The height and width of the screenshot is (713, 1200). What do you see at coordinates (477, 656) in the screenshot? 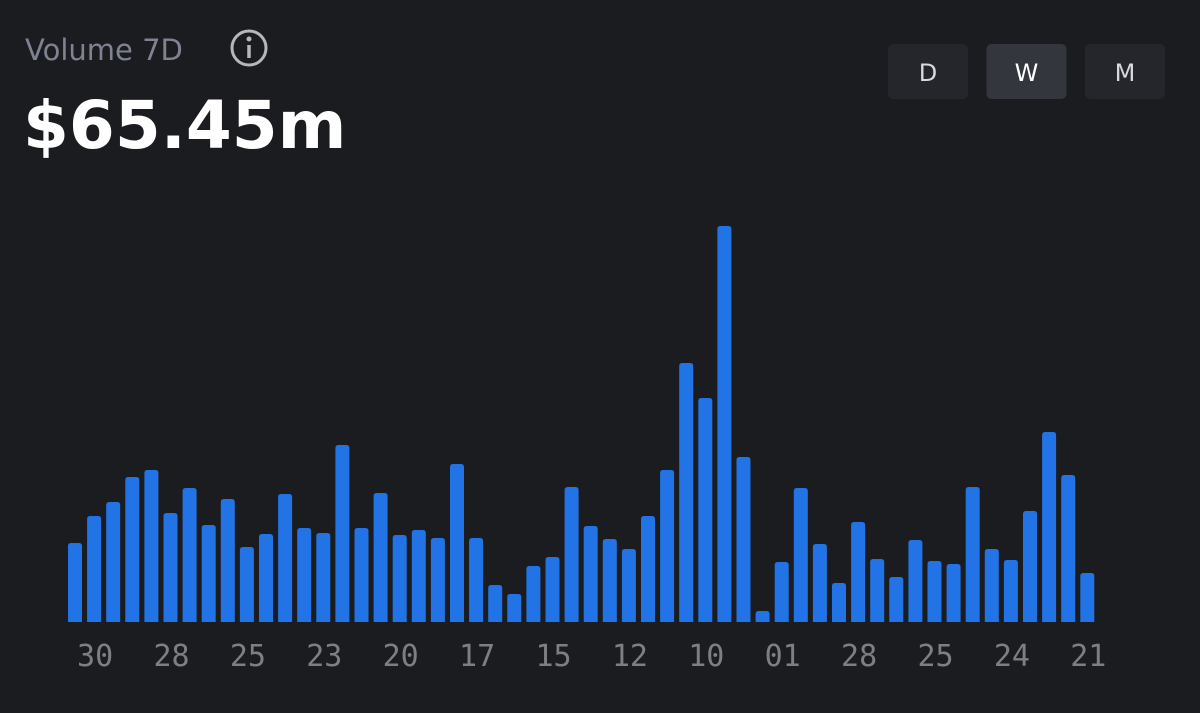
I see `x-tick-label: 17` at bounding box center [477, 656].